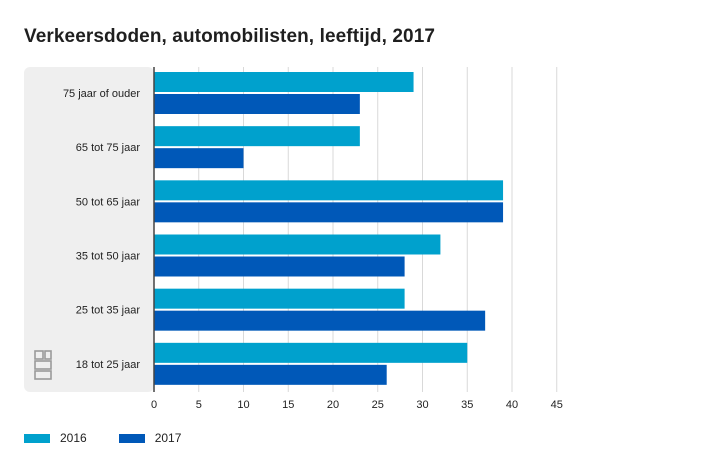 The image size is (728, 460). What do you see at coordinates (243, 405) in the screenshot?
I see `x-tick-label: 10` at bounding box center [243, 405].